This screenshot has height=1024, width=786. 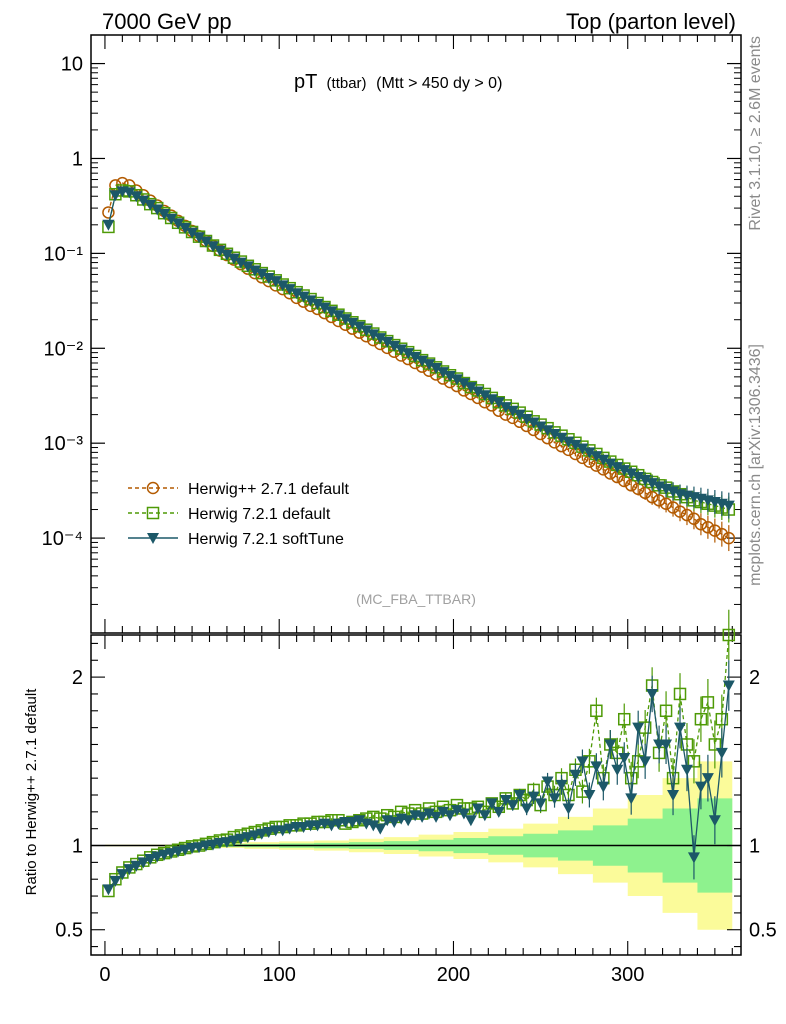 I want to click on rivet-version-label: Rivet 3.1.10, ≥ 2.6M events, so click(x=755, y=133).